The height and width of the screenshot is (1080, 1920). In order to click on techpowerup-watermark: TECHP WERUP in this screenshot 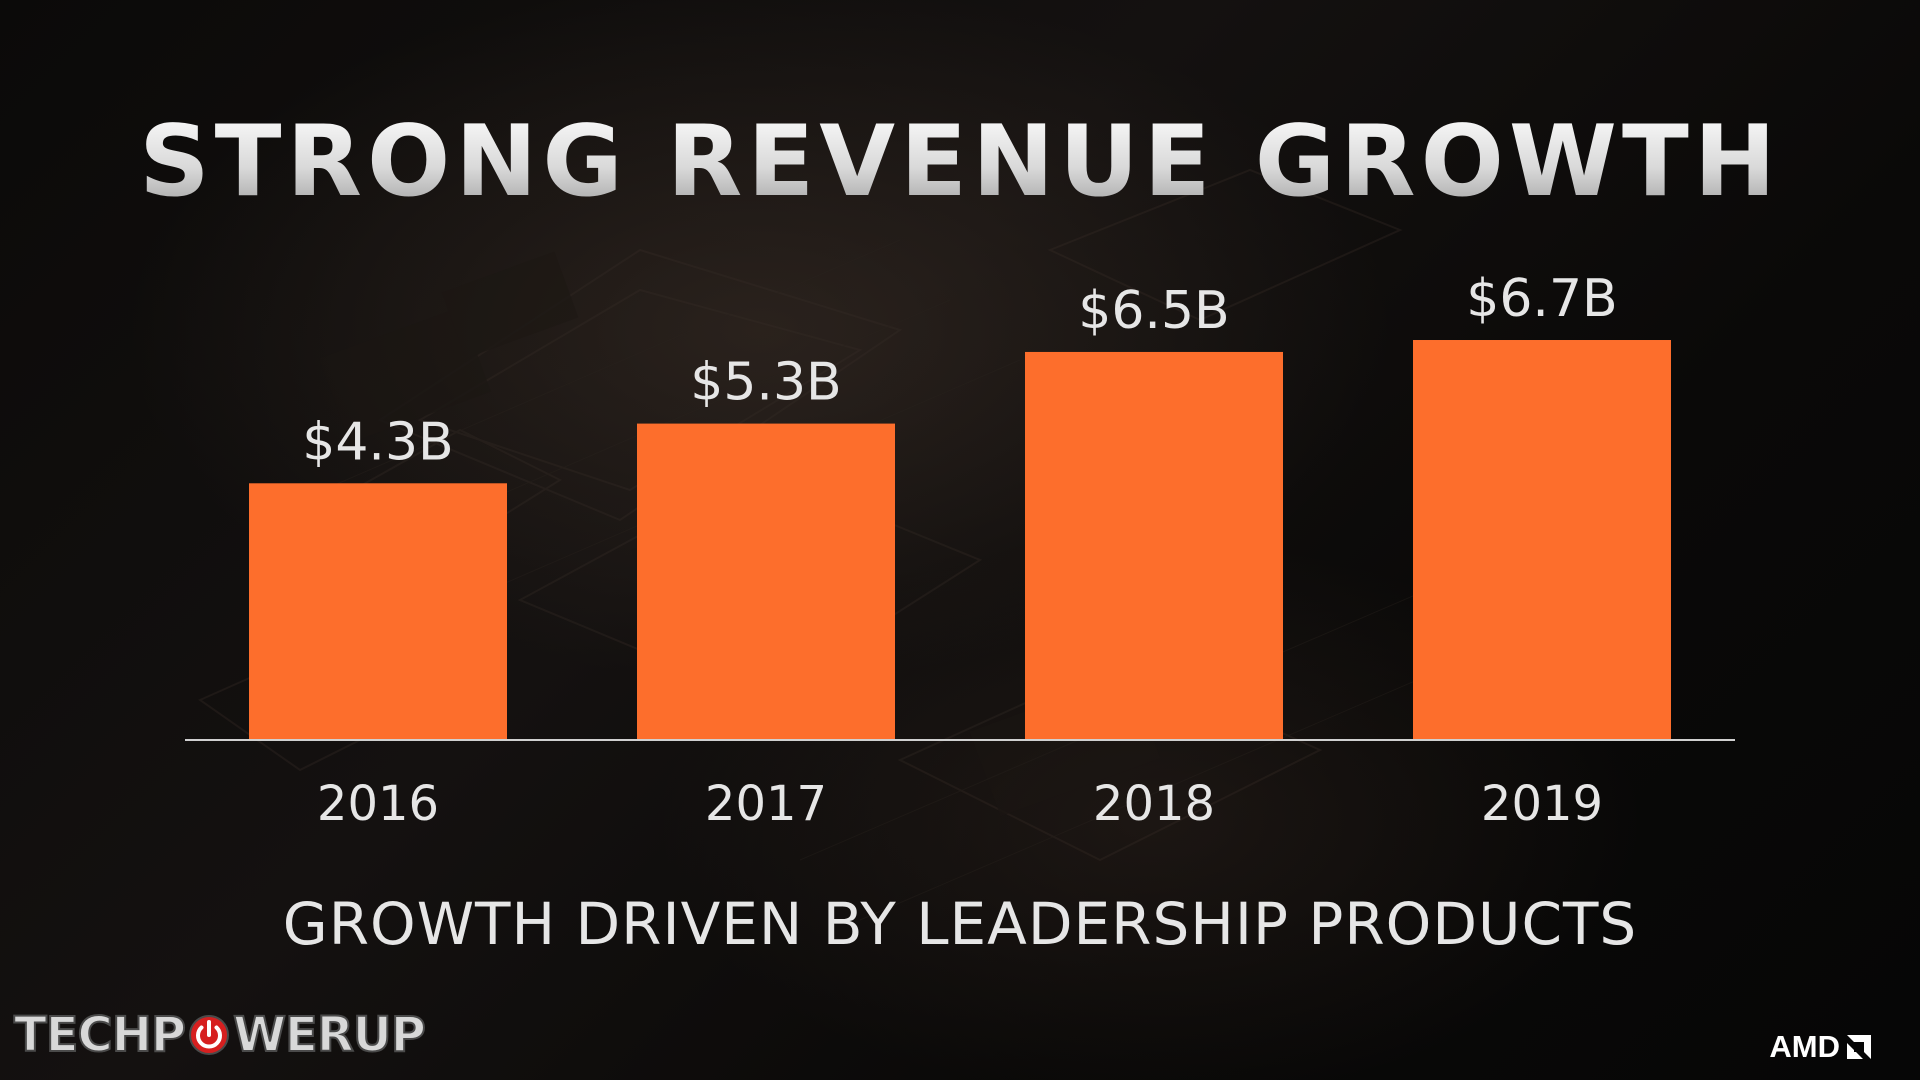, I will do `click(220, 1035)`.